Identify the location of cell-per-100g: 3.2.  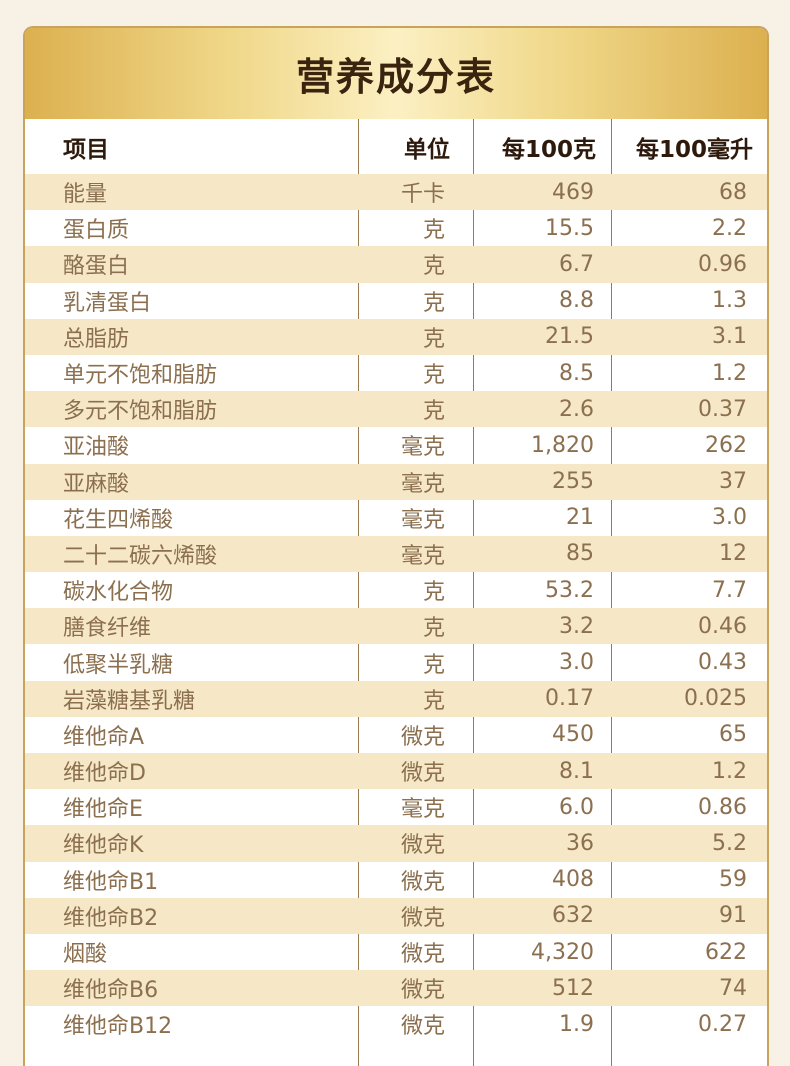
(576, 626).